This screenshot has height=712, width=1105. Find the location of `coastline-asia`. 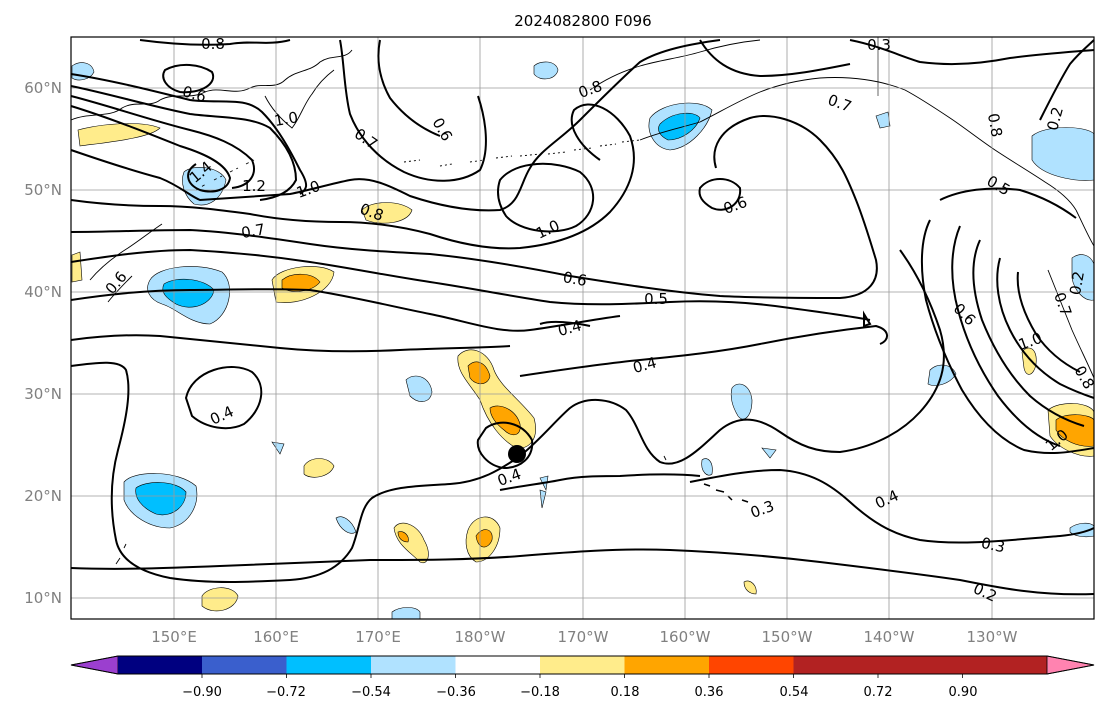

coastline-asia is located at coordinates (211, 85).